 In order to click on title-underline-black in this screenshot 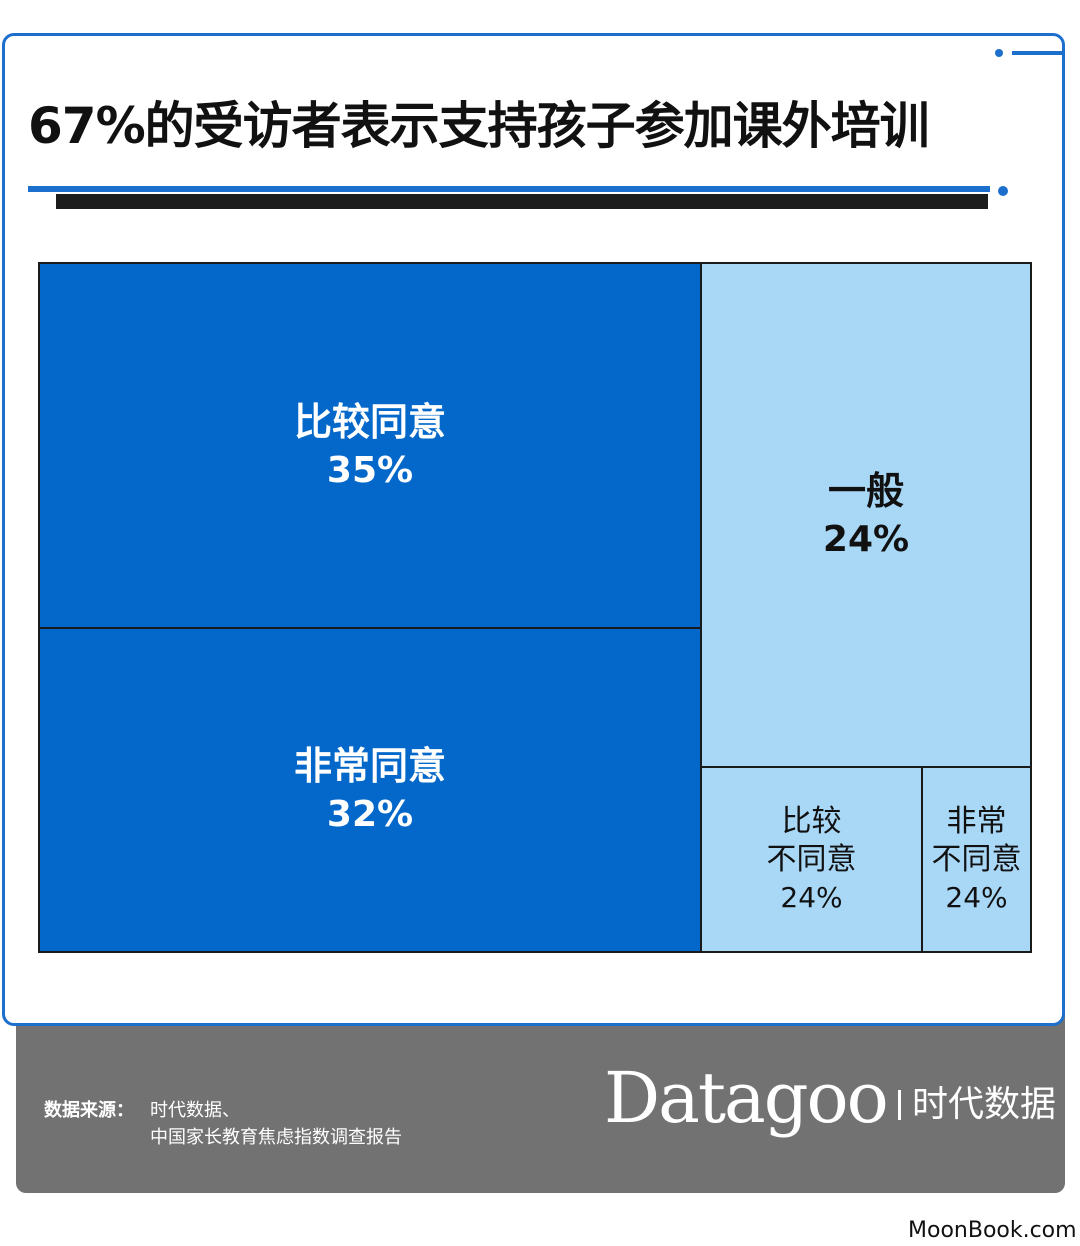, I will do `click(522, 201)`.